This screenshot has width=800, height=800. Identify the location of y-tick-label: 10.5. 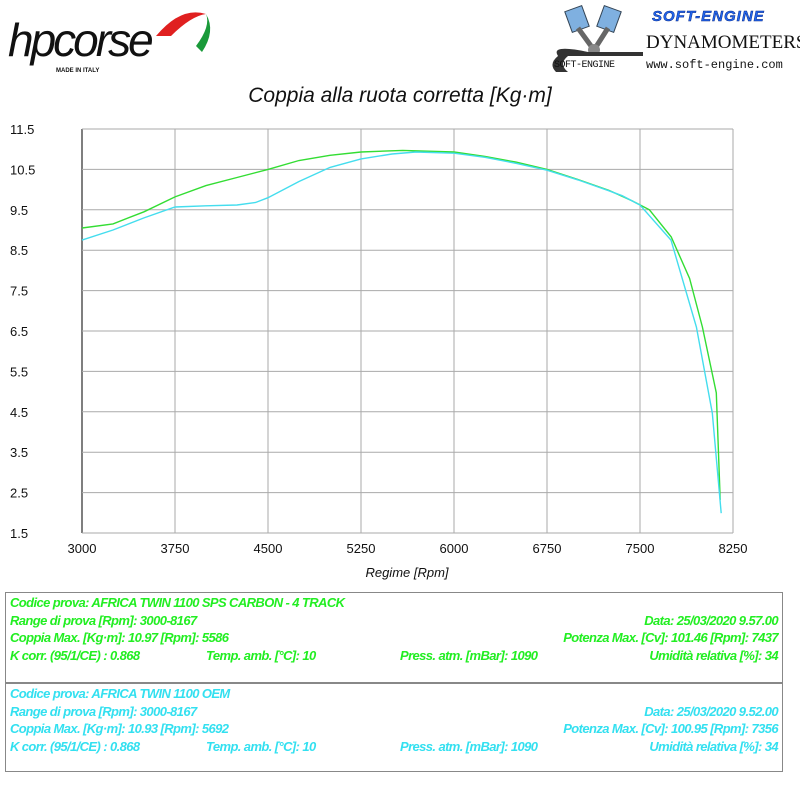
(22, 169).